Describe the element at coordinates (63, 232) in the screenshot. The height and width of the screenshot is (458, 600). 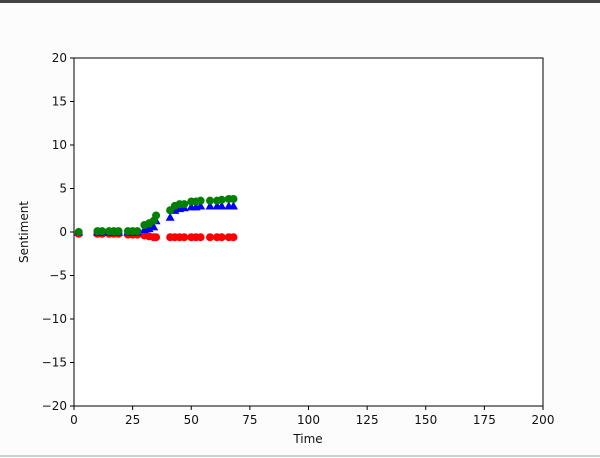
I see `y-tick-label: 0` at that location.